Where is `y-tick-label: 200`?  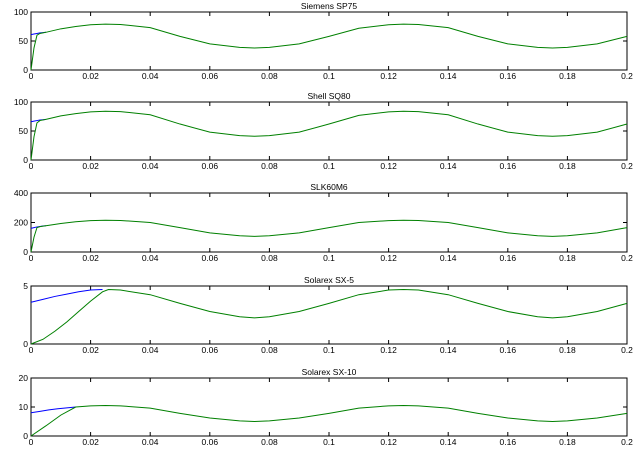
y-tick-label: 200 is located at coordinates (21, 223).